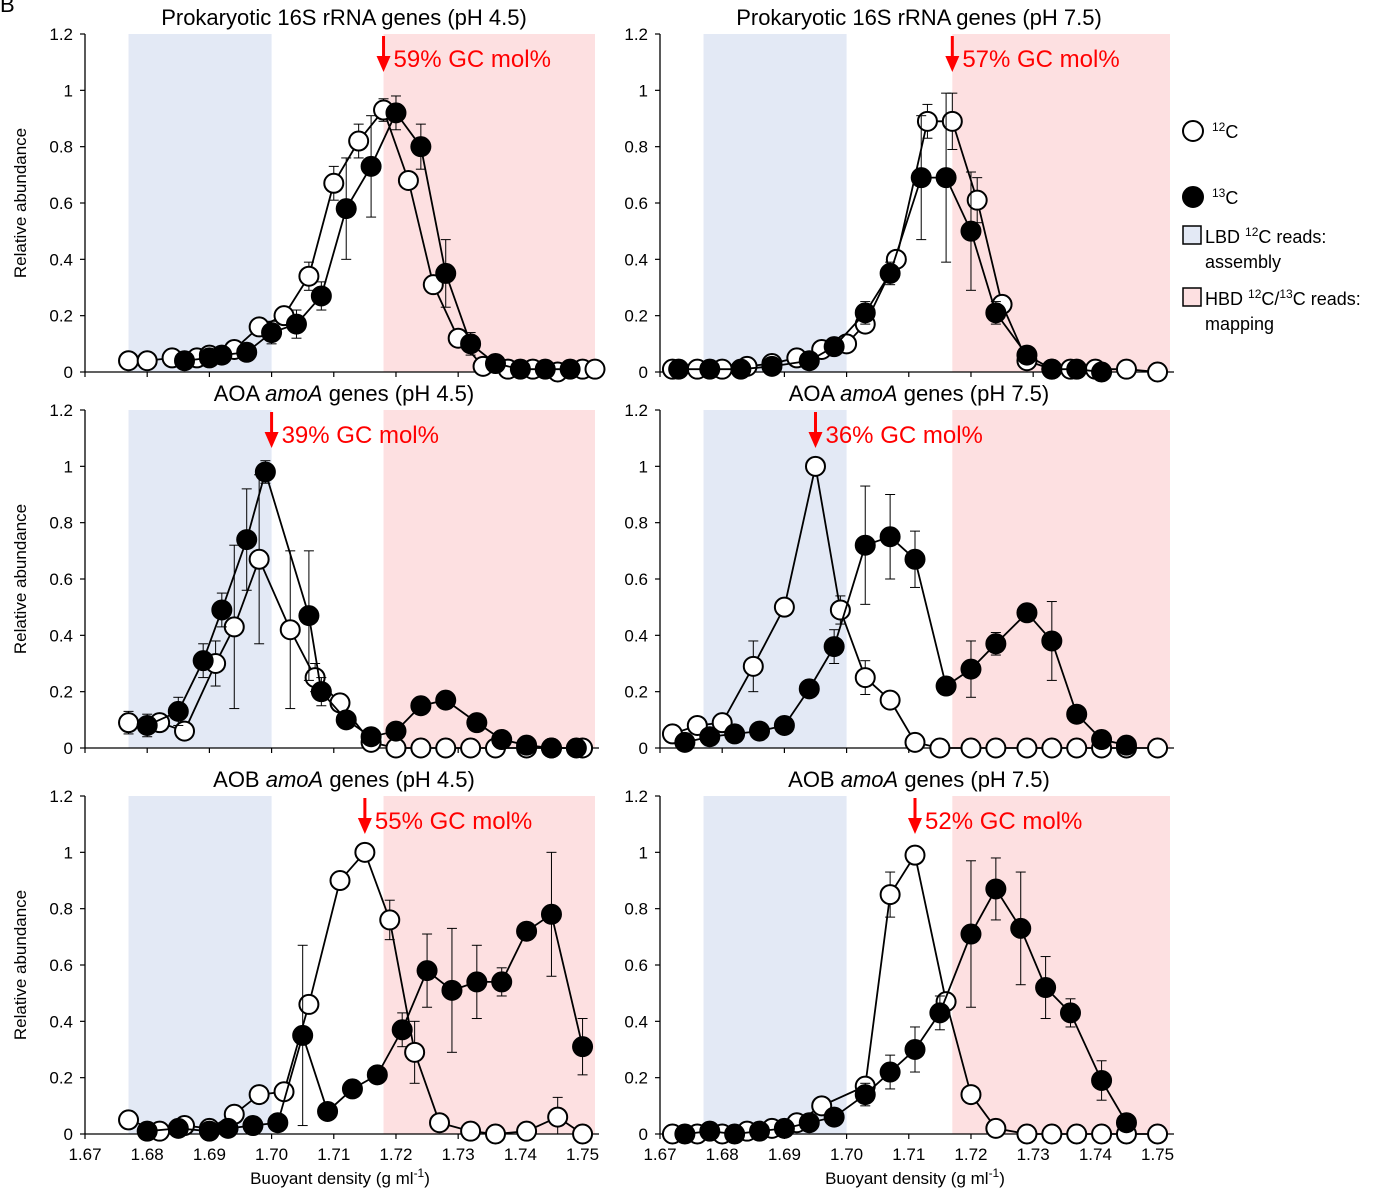  What do you see at coordinates (1239, 324) in the screenshot?
I see `legend-hbd-line2: mapping` at bounding box center [1239, 324].